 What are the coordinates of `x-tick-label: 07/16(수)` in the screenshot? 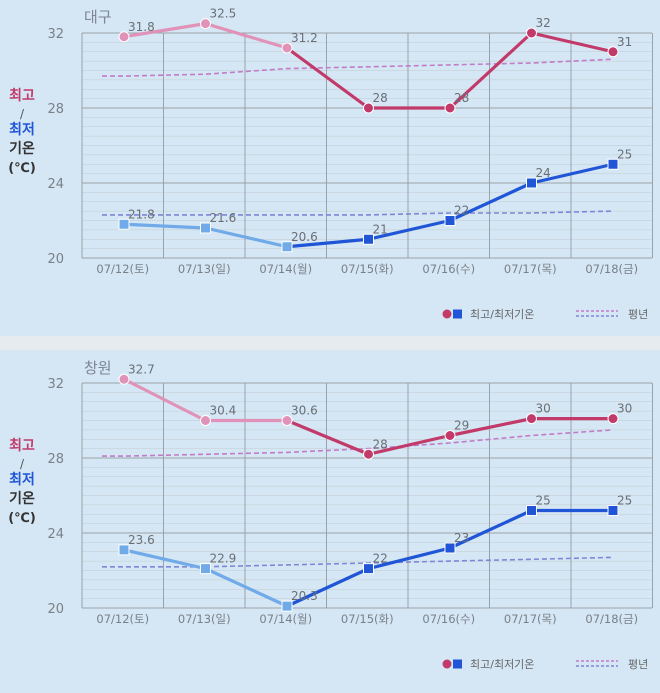 It's located at (448, 619).